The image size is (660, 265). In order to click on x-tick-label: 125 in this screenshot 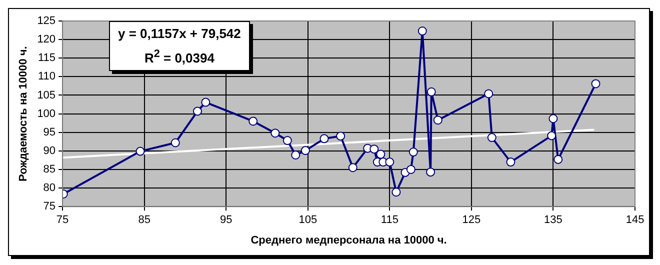, I will do `click(471, 220)`.